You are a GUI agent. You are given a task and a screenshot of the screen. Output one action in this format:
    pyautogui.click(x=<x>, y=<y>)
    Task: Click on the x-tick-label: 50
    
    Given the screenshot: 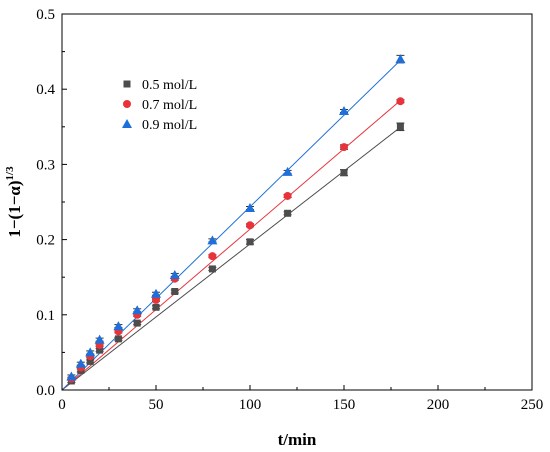 What is the action you would take?
    pyautogui.click(x=156, y=405)
    